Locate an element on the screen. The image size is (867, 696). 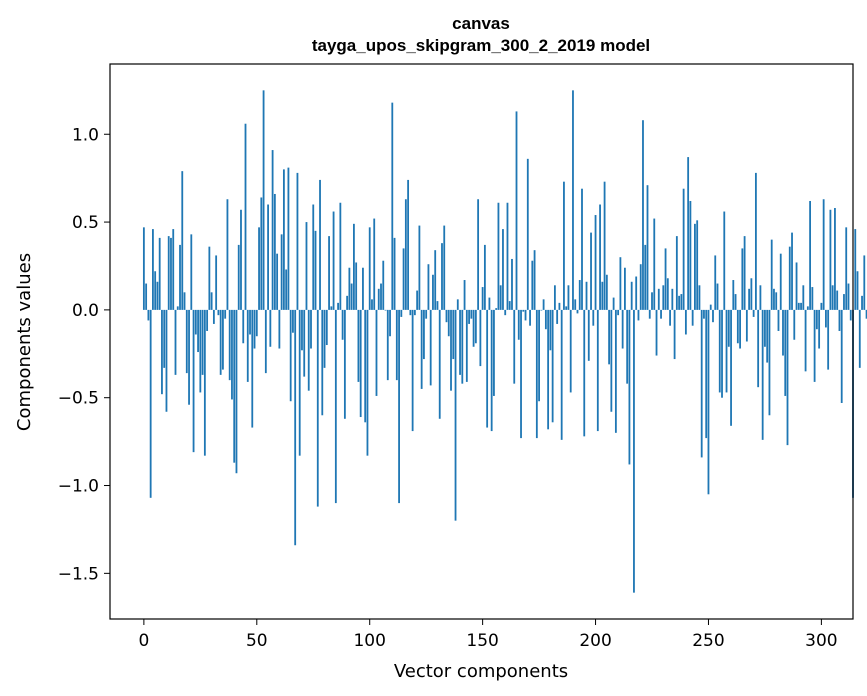
y-tick-label: 1.0 is located at coordinates (85, 135).